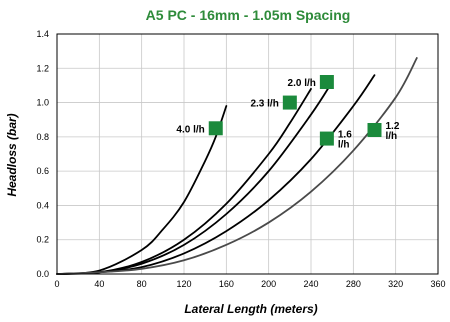 The width and height of the screenshot is (450, 322). What do you see at coordinates (302, 83) in the screenshot?
I see `series-label: 2.0 l/h` at bounding box center [302, 83].